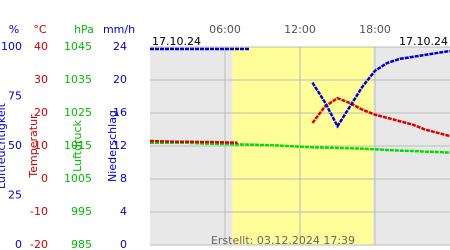 This screenshot has height=250, width=450. What do you see at coordinates (123, 211) in the screenshot?
I see `y-tick-label: 4` at bounding box center [123, 211].